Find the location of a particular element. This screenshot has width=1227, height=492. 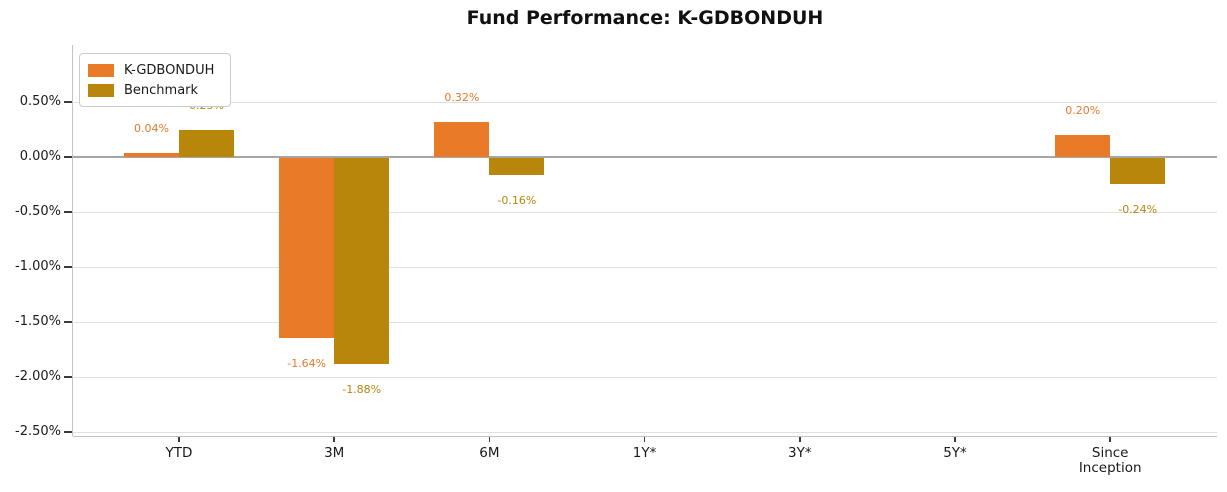

bottom-spine is located at coordinates (645, 436).